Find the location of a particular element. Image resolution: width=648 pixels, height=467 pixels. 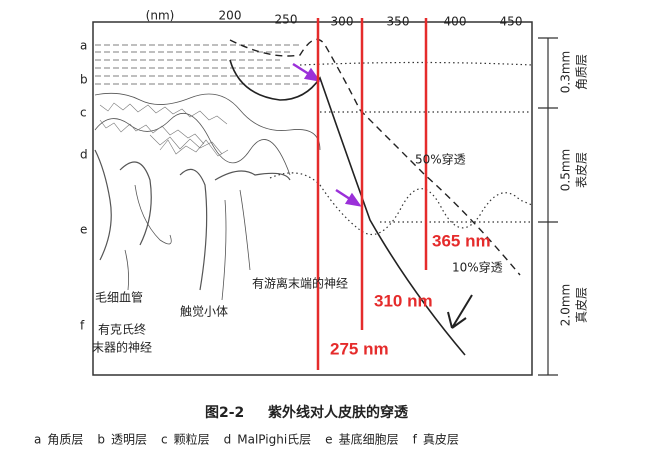

curve-label: 10%穿透 is located at coordinates (477, 267).